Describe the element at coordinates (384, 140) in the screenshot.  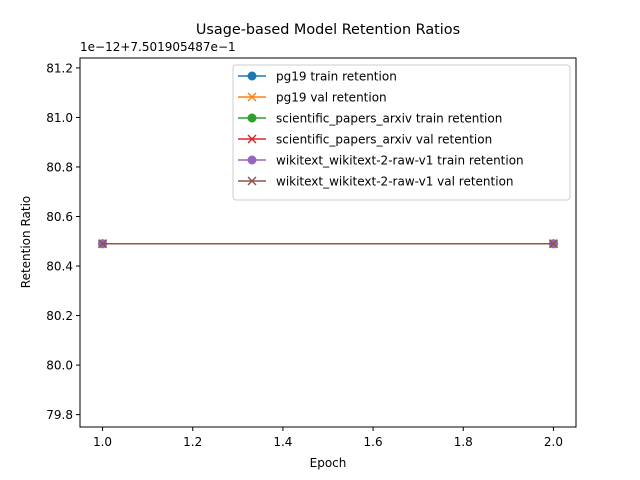
I see `legend-entry: scientific_papers_arxiv val retention` at that location.